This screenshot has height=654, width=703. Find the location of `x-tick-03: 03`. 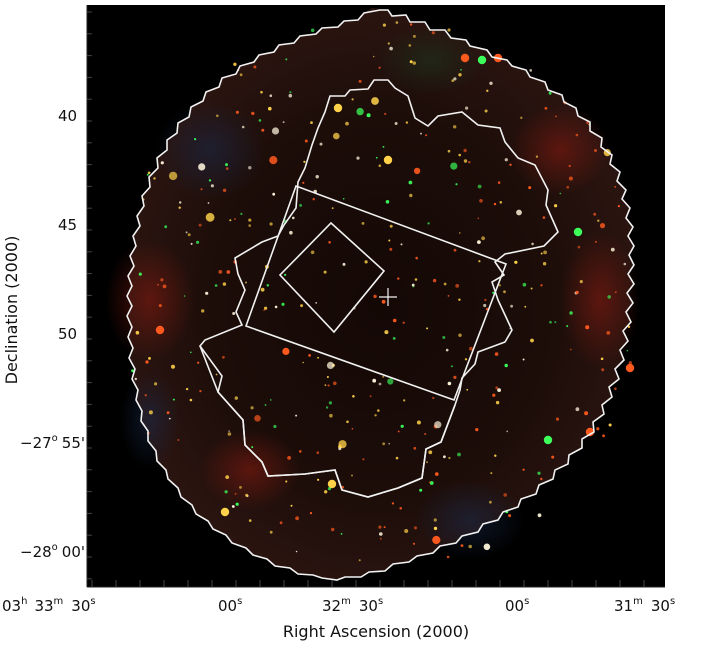

x-tick-03: 03 is located at coordinates (11, 606).